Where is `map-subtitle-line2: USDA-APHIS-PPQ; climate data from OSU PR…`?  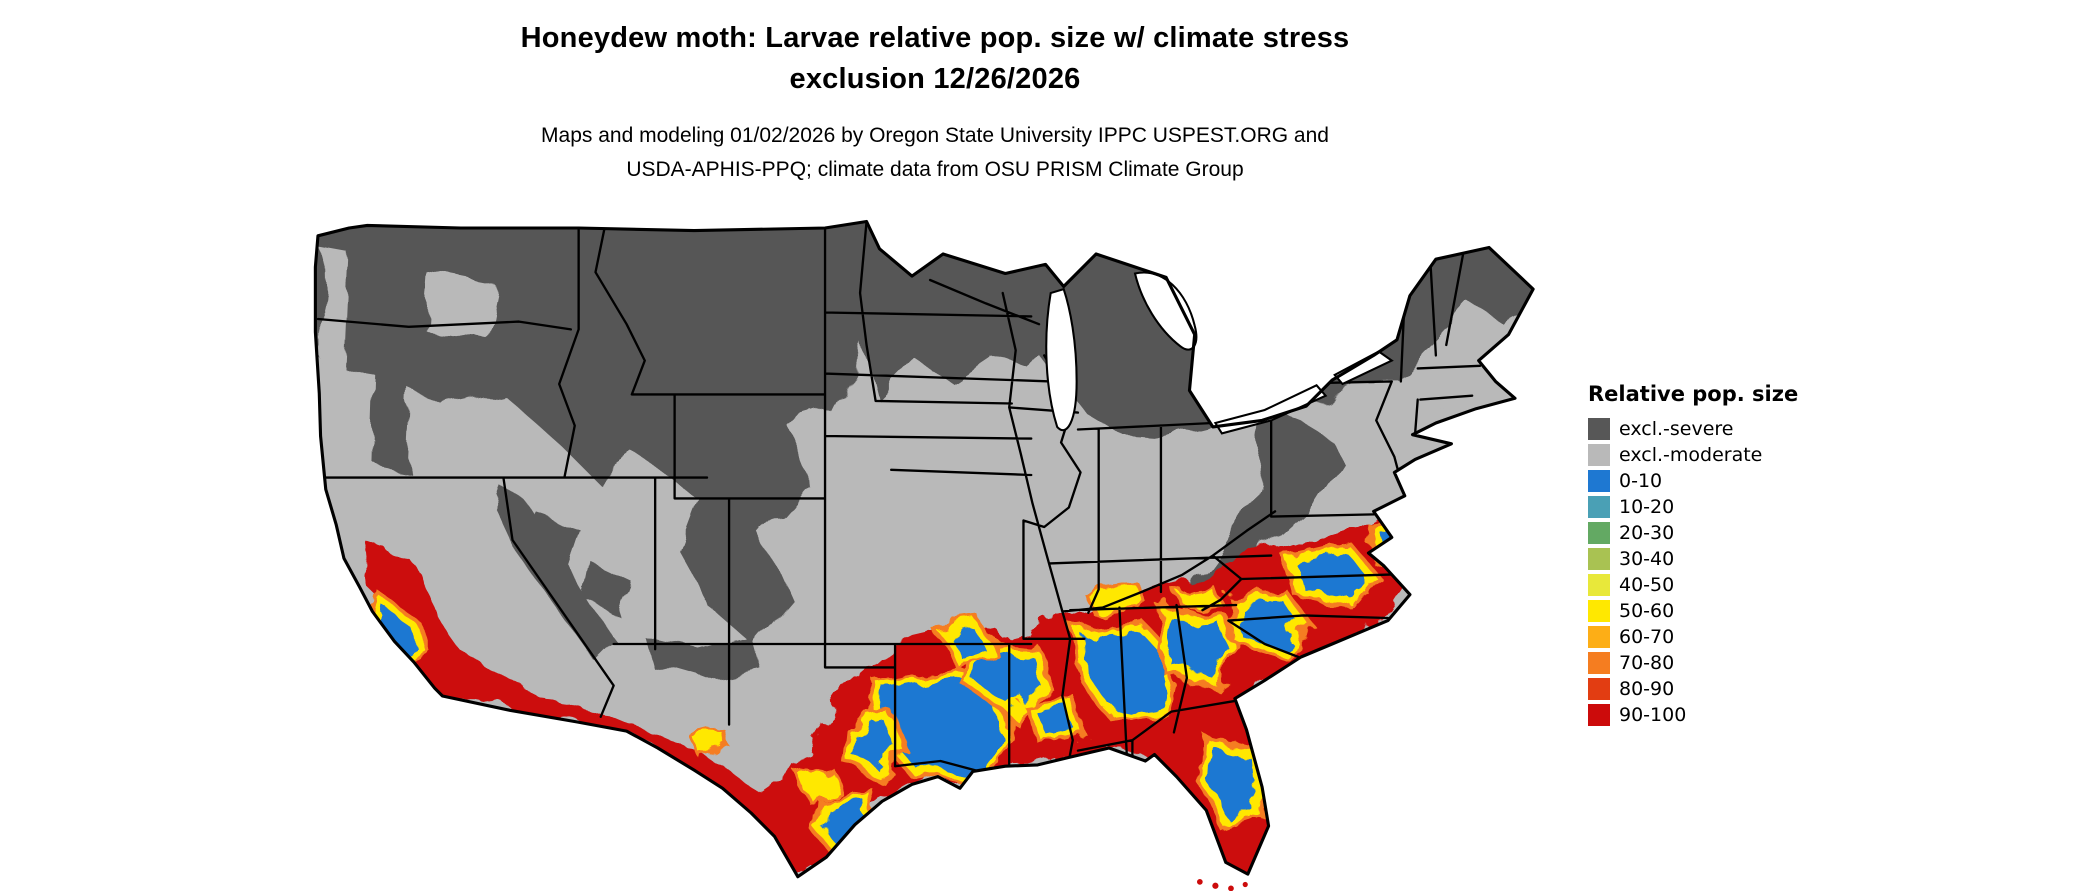 map-subtitle-line2: USDA-APHIS-PPQ; climate data from OSU PR… is located at coordinates (935, 169).